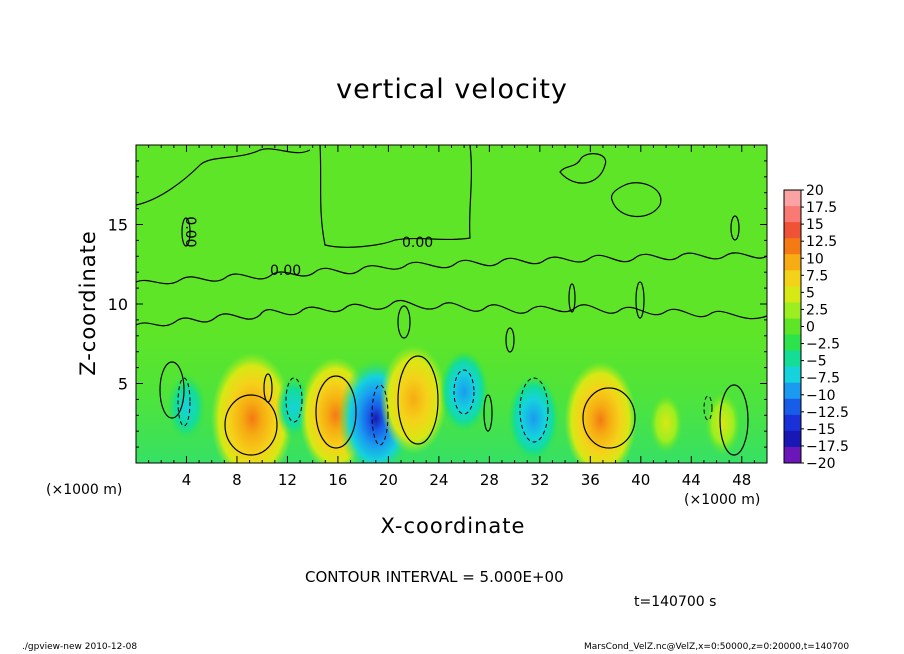  What do you see at coordinates (821, 430) in the screenshot?
I see `colorbar-label: −15` at bounding box center [821, 430].